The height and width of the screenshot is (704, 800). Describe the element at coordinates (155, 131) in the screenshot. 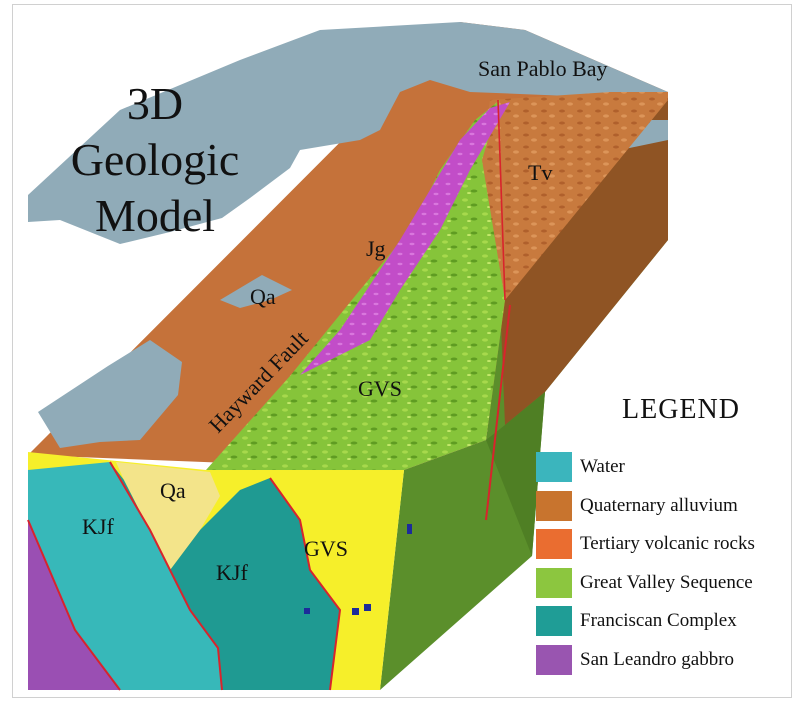

I see `title-line-1: 3D Geologic` at that location.